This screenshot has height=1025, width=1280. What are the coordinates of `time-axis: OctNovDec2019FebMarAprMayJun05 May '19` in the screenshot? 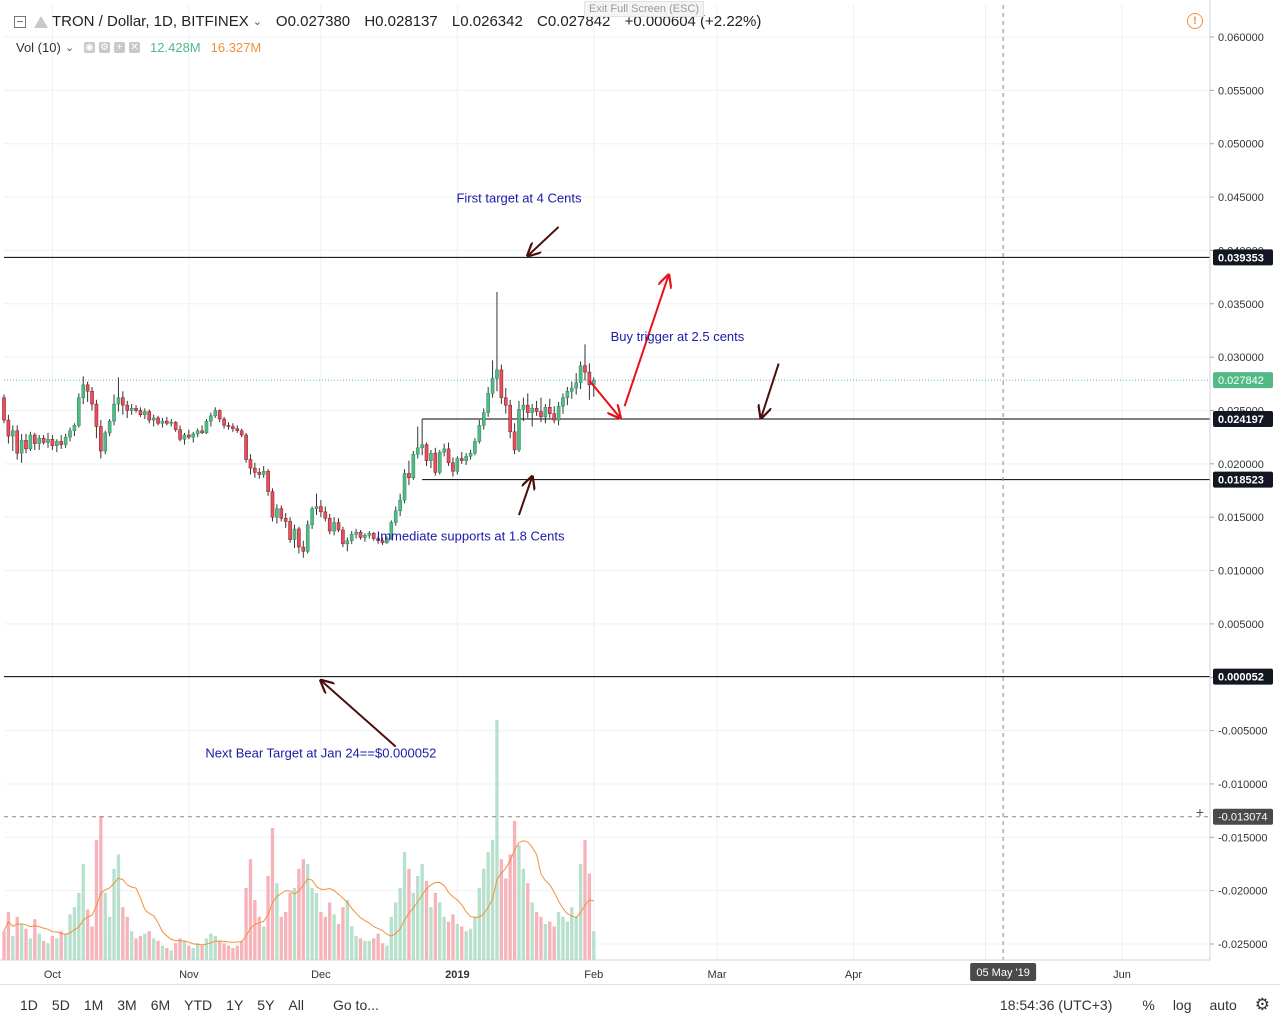 It's located at (605, 970).